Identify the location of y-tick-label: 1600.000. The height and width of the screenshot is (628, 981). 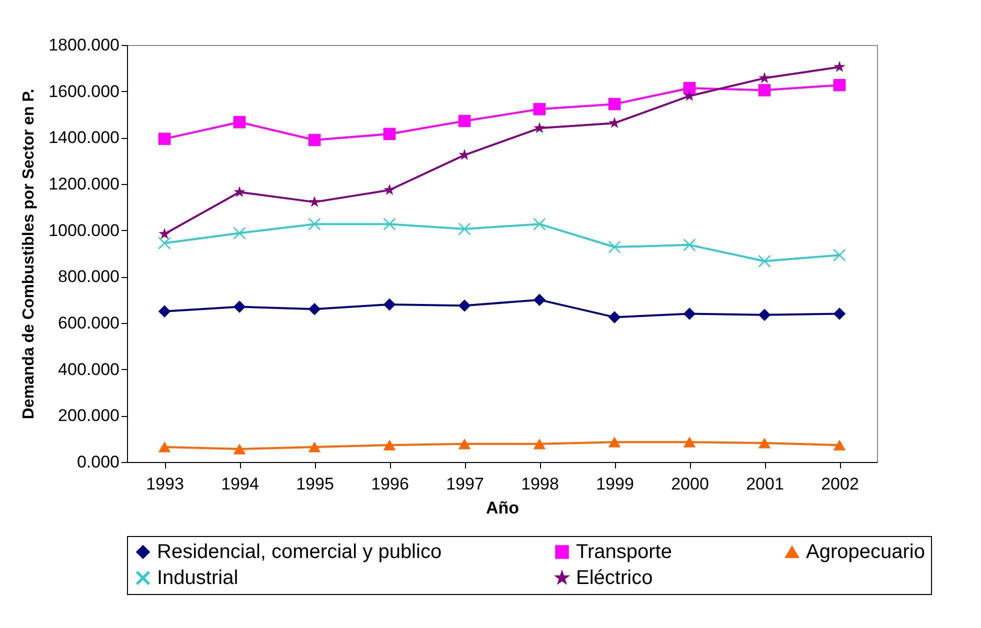
(84, 91).